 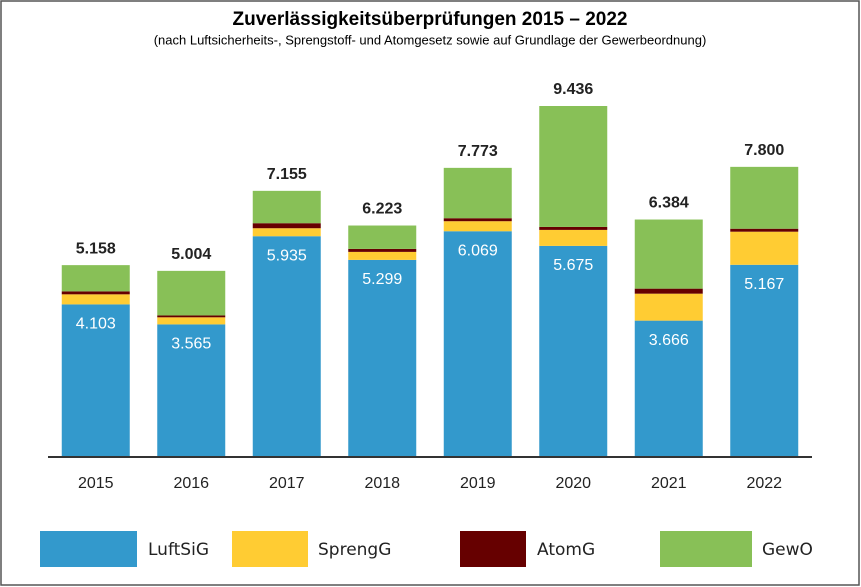 I want to click on value-label: 3.565, so click(x=191, y=344).